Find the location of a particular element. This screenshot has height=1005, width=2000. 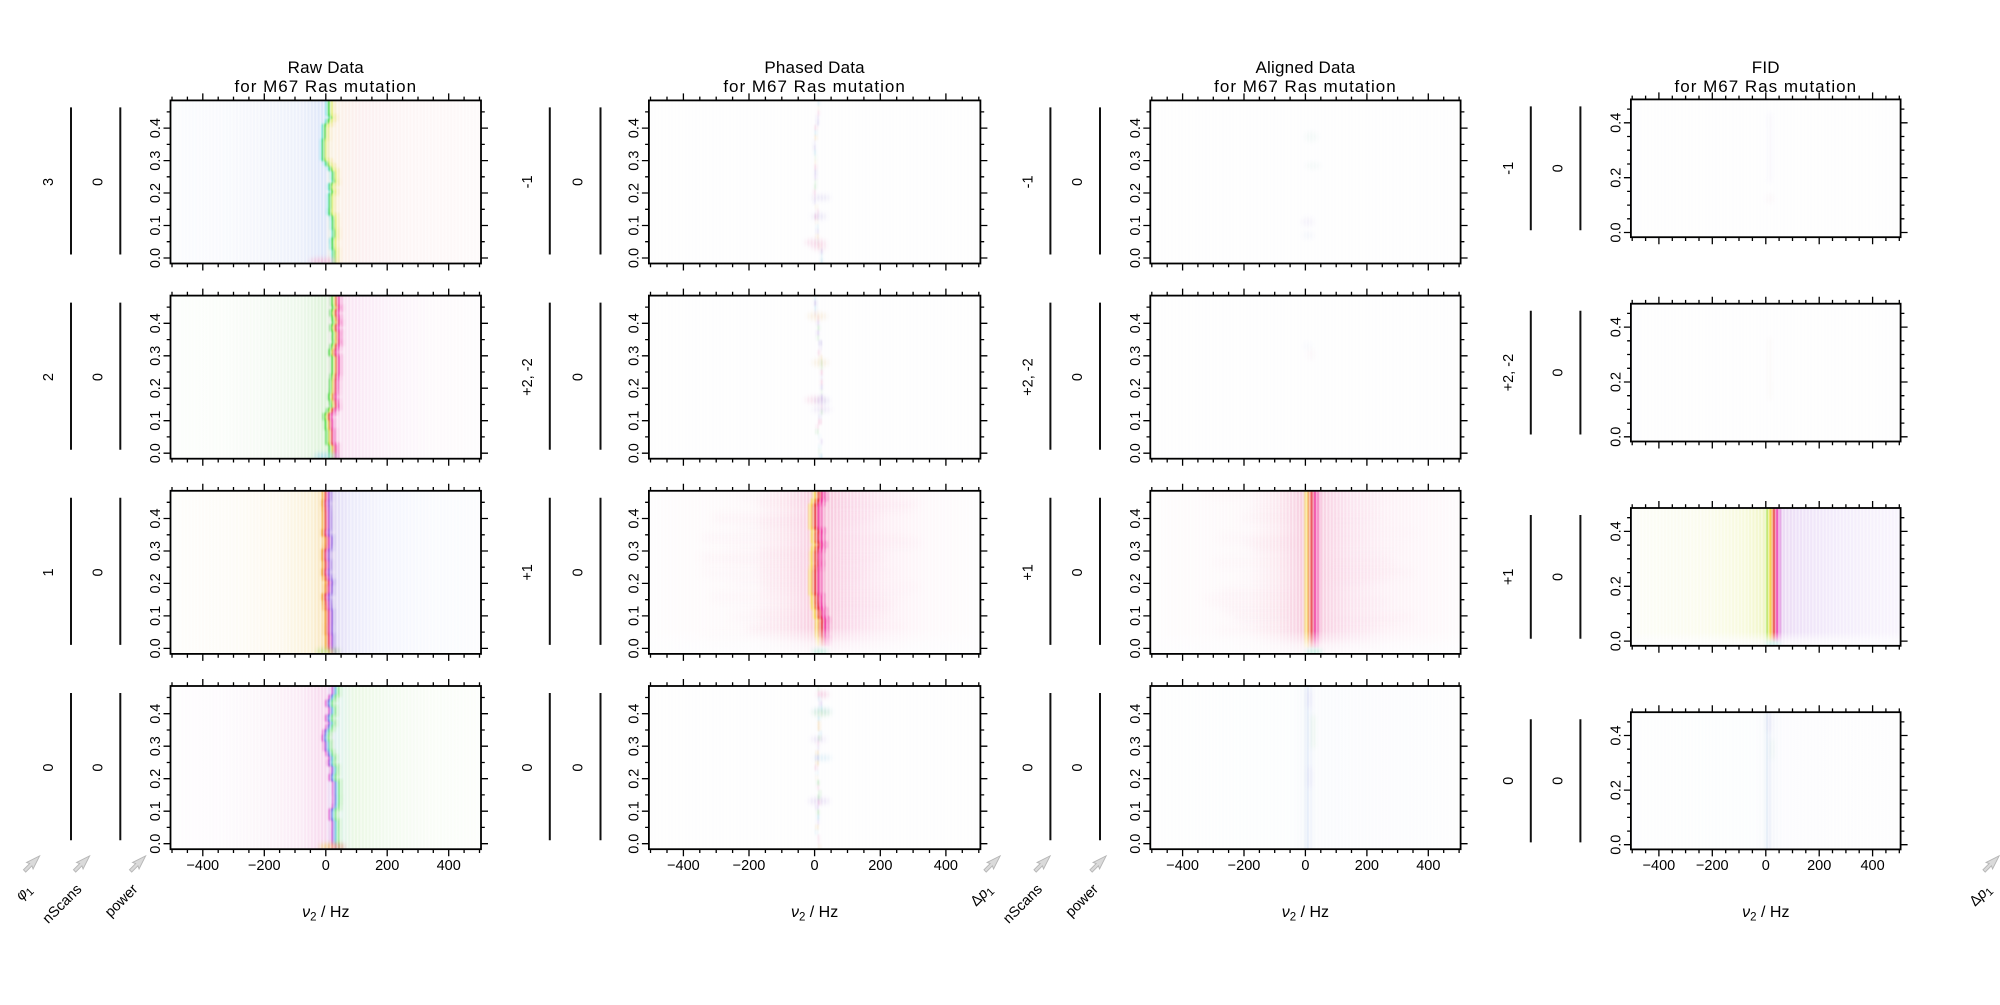

svg-text: Phased Data is located at coordinates (814, 67).